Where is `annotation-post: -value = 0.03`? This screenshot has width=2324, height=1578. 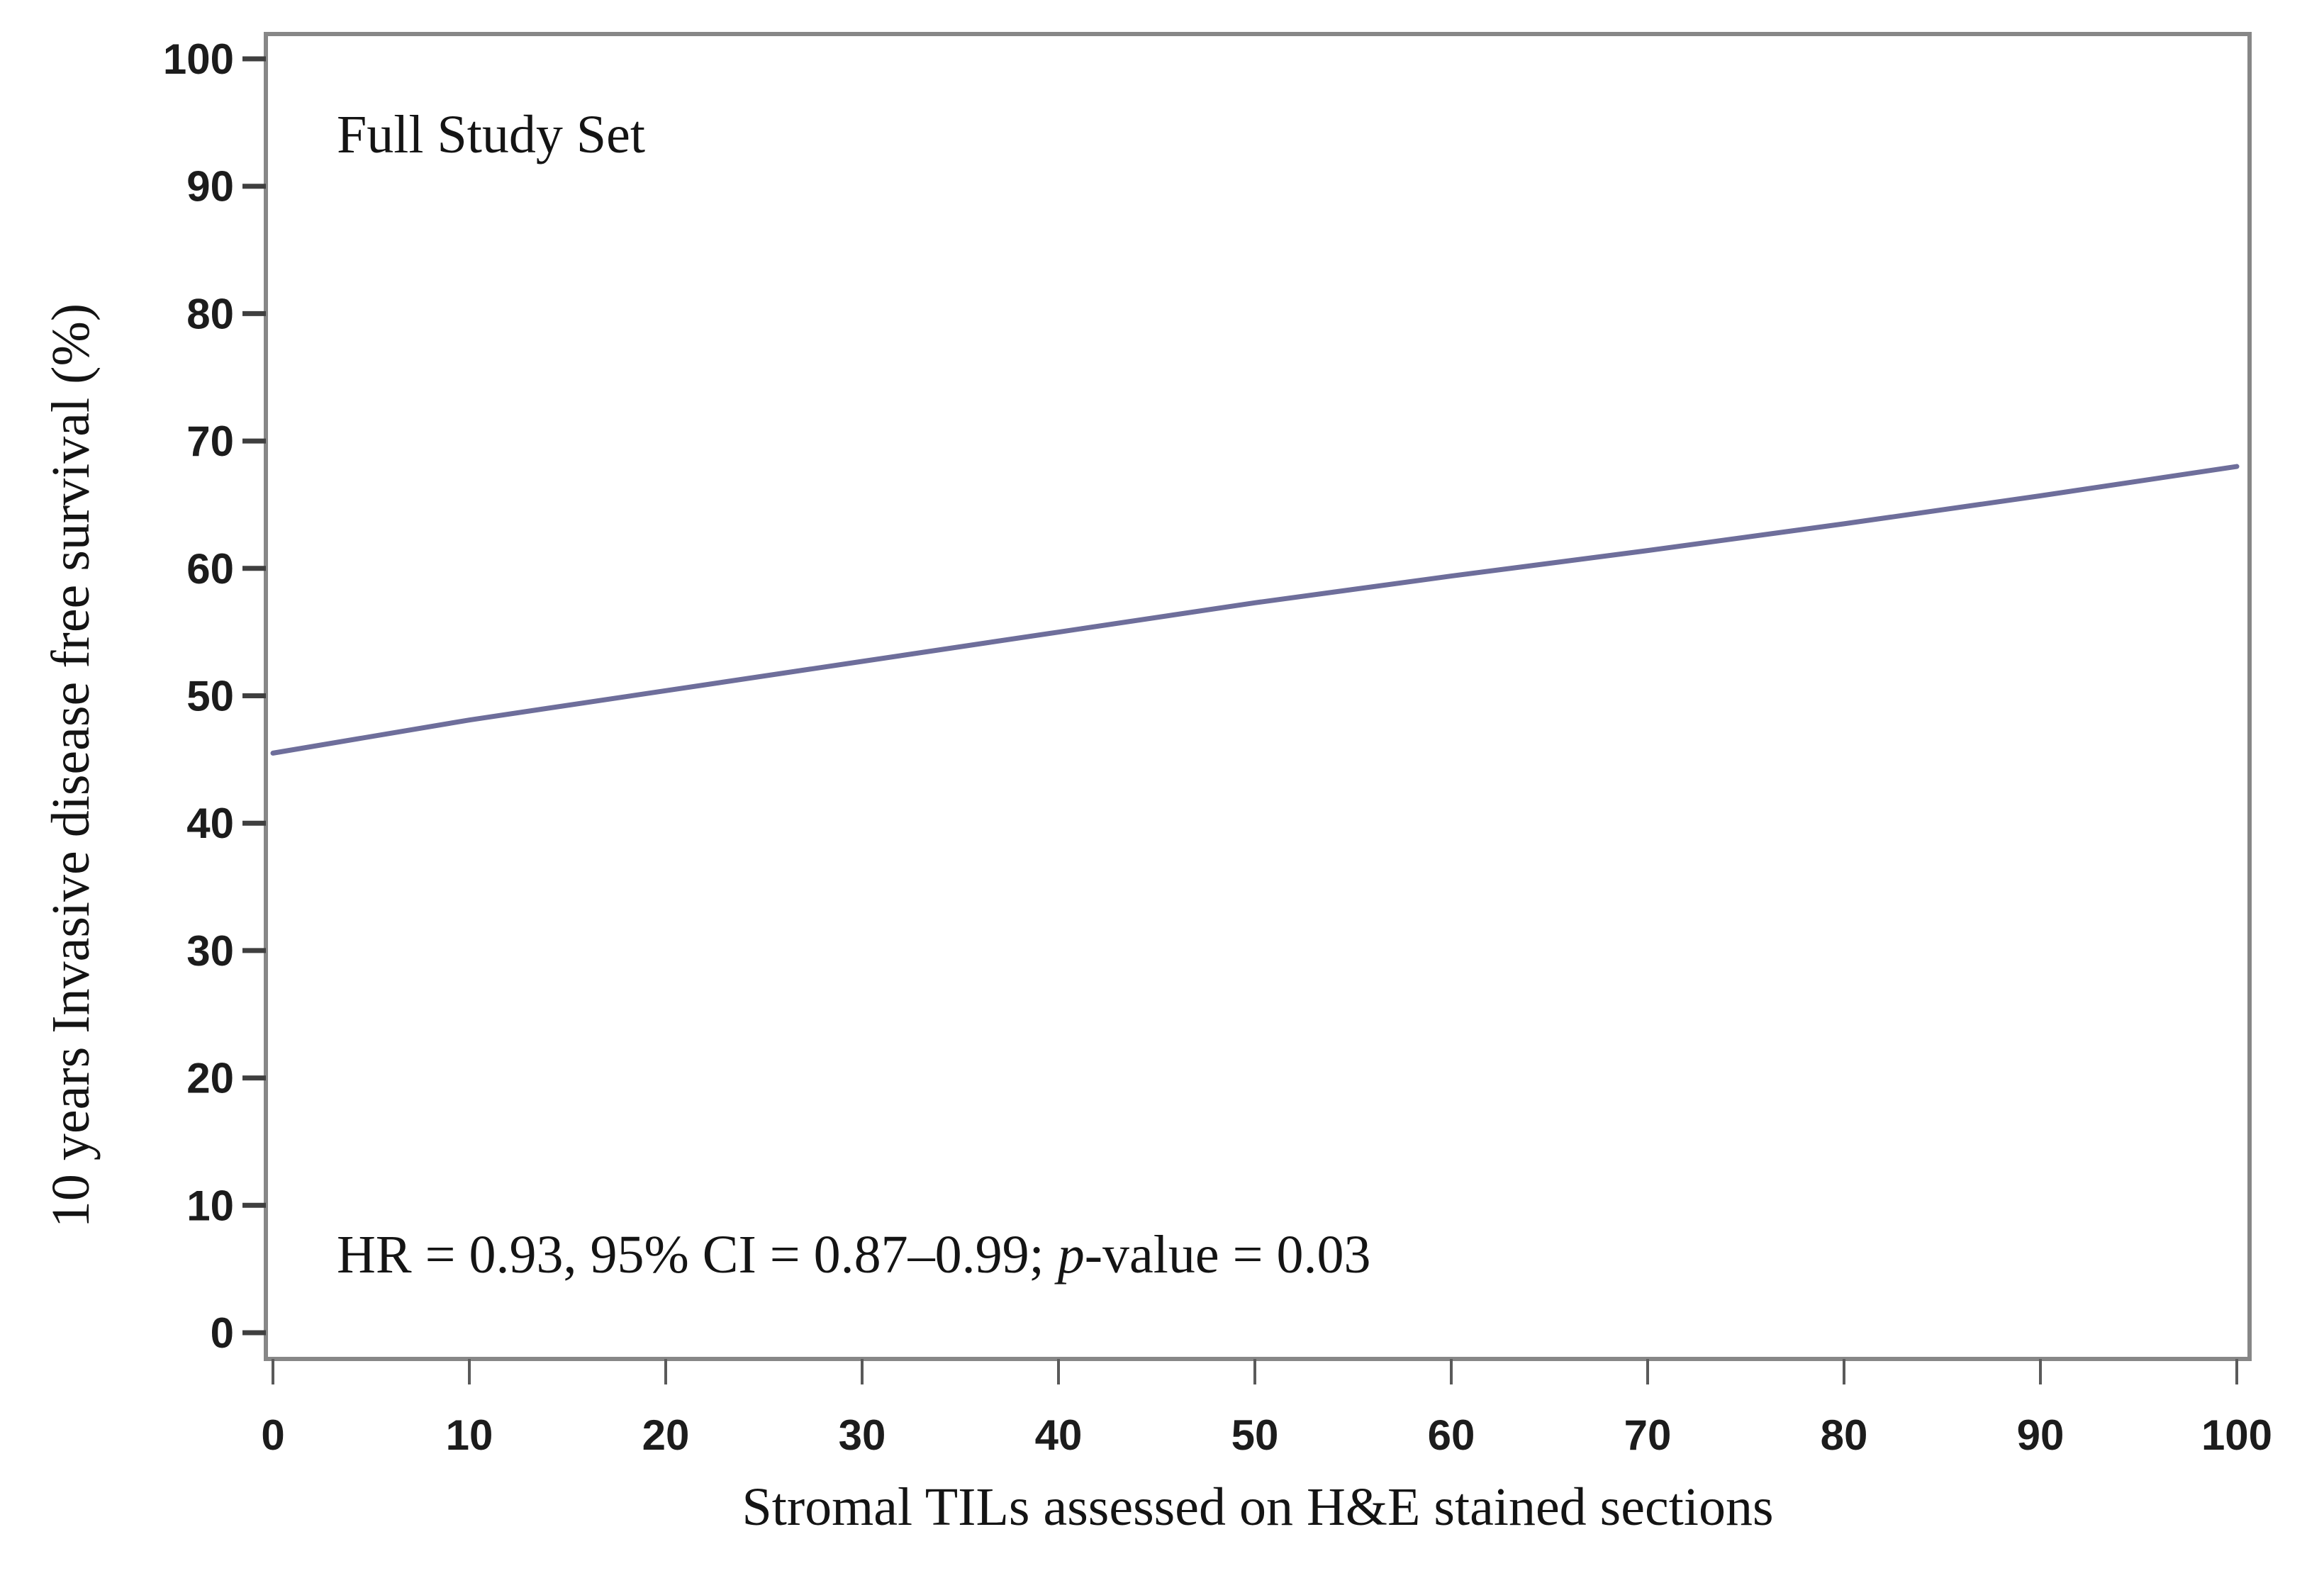
annotation-post: -value = 0.03 is located at coordinates (1228, 1255).